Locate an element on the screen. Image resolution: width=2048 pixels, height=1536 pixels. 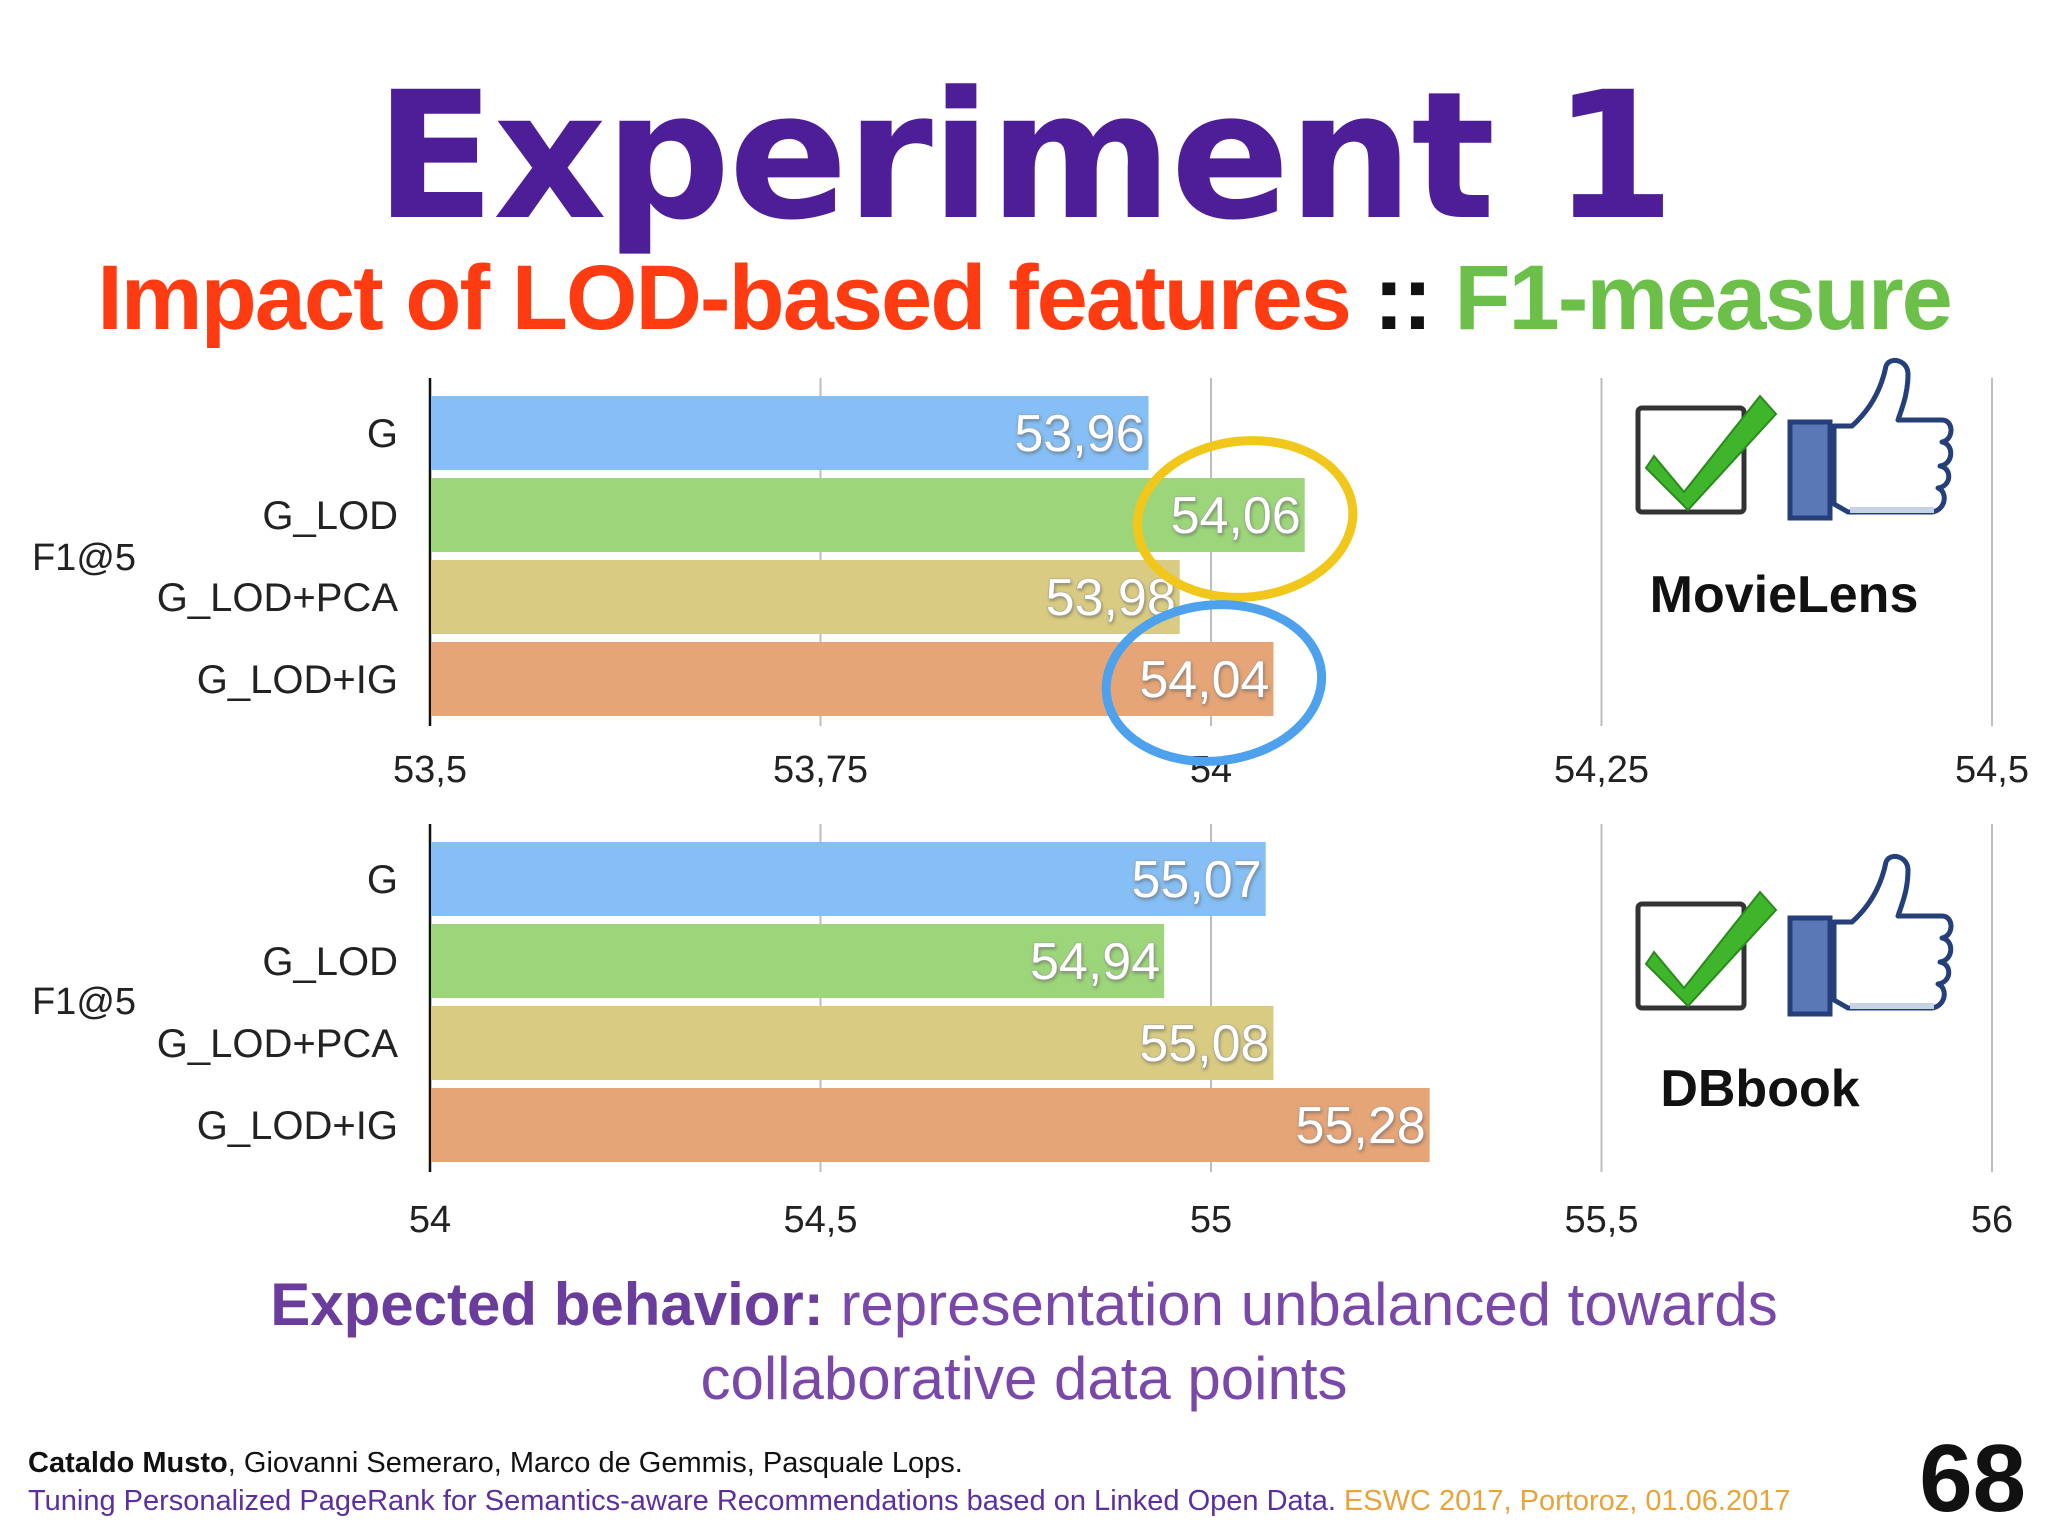
value-label: 54,04 is located at coordinates (1204, 680).